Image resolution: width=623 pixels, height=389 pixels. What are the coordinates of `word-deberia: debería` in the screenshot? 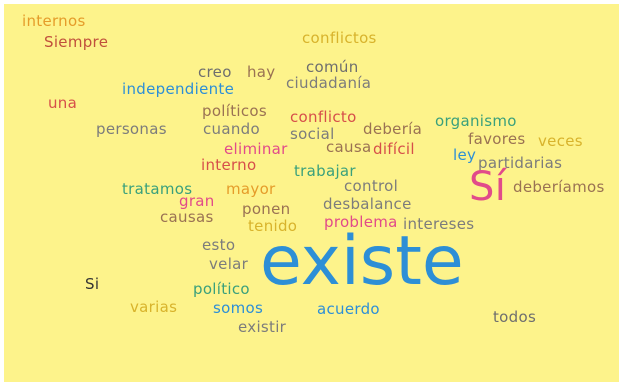 It's located at (393, 129).